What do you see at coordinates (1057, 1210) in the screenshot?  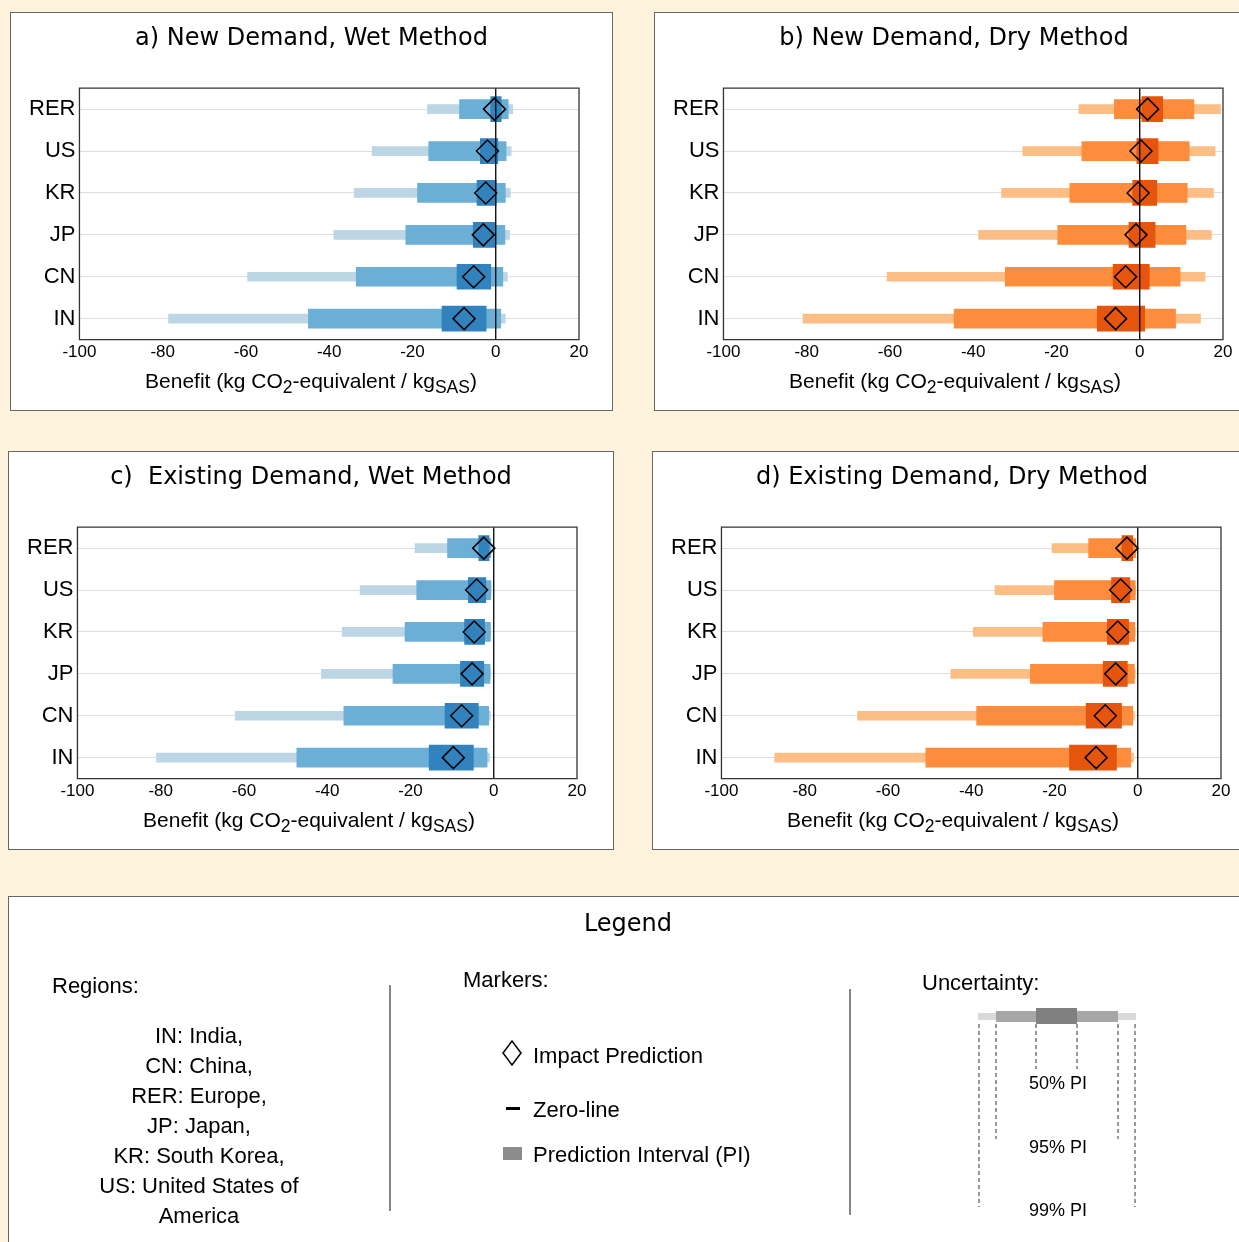 I see `text: 99% PI` at bounding box center [1057, 1210].